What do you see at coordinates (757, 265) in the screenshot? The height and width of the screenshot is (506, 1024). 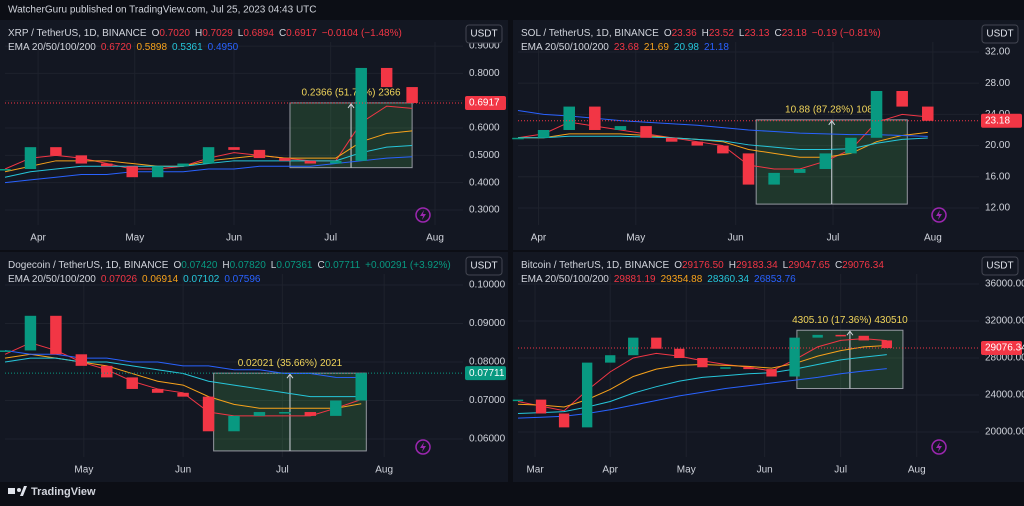 I see `quote-value: 29183.34` at bounding box center [757, 265].